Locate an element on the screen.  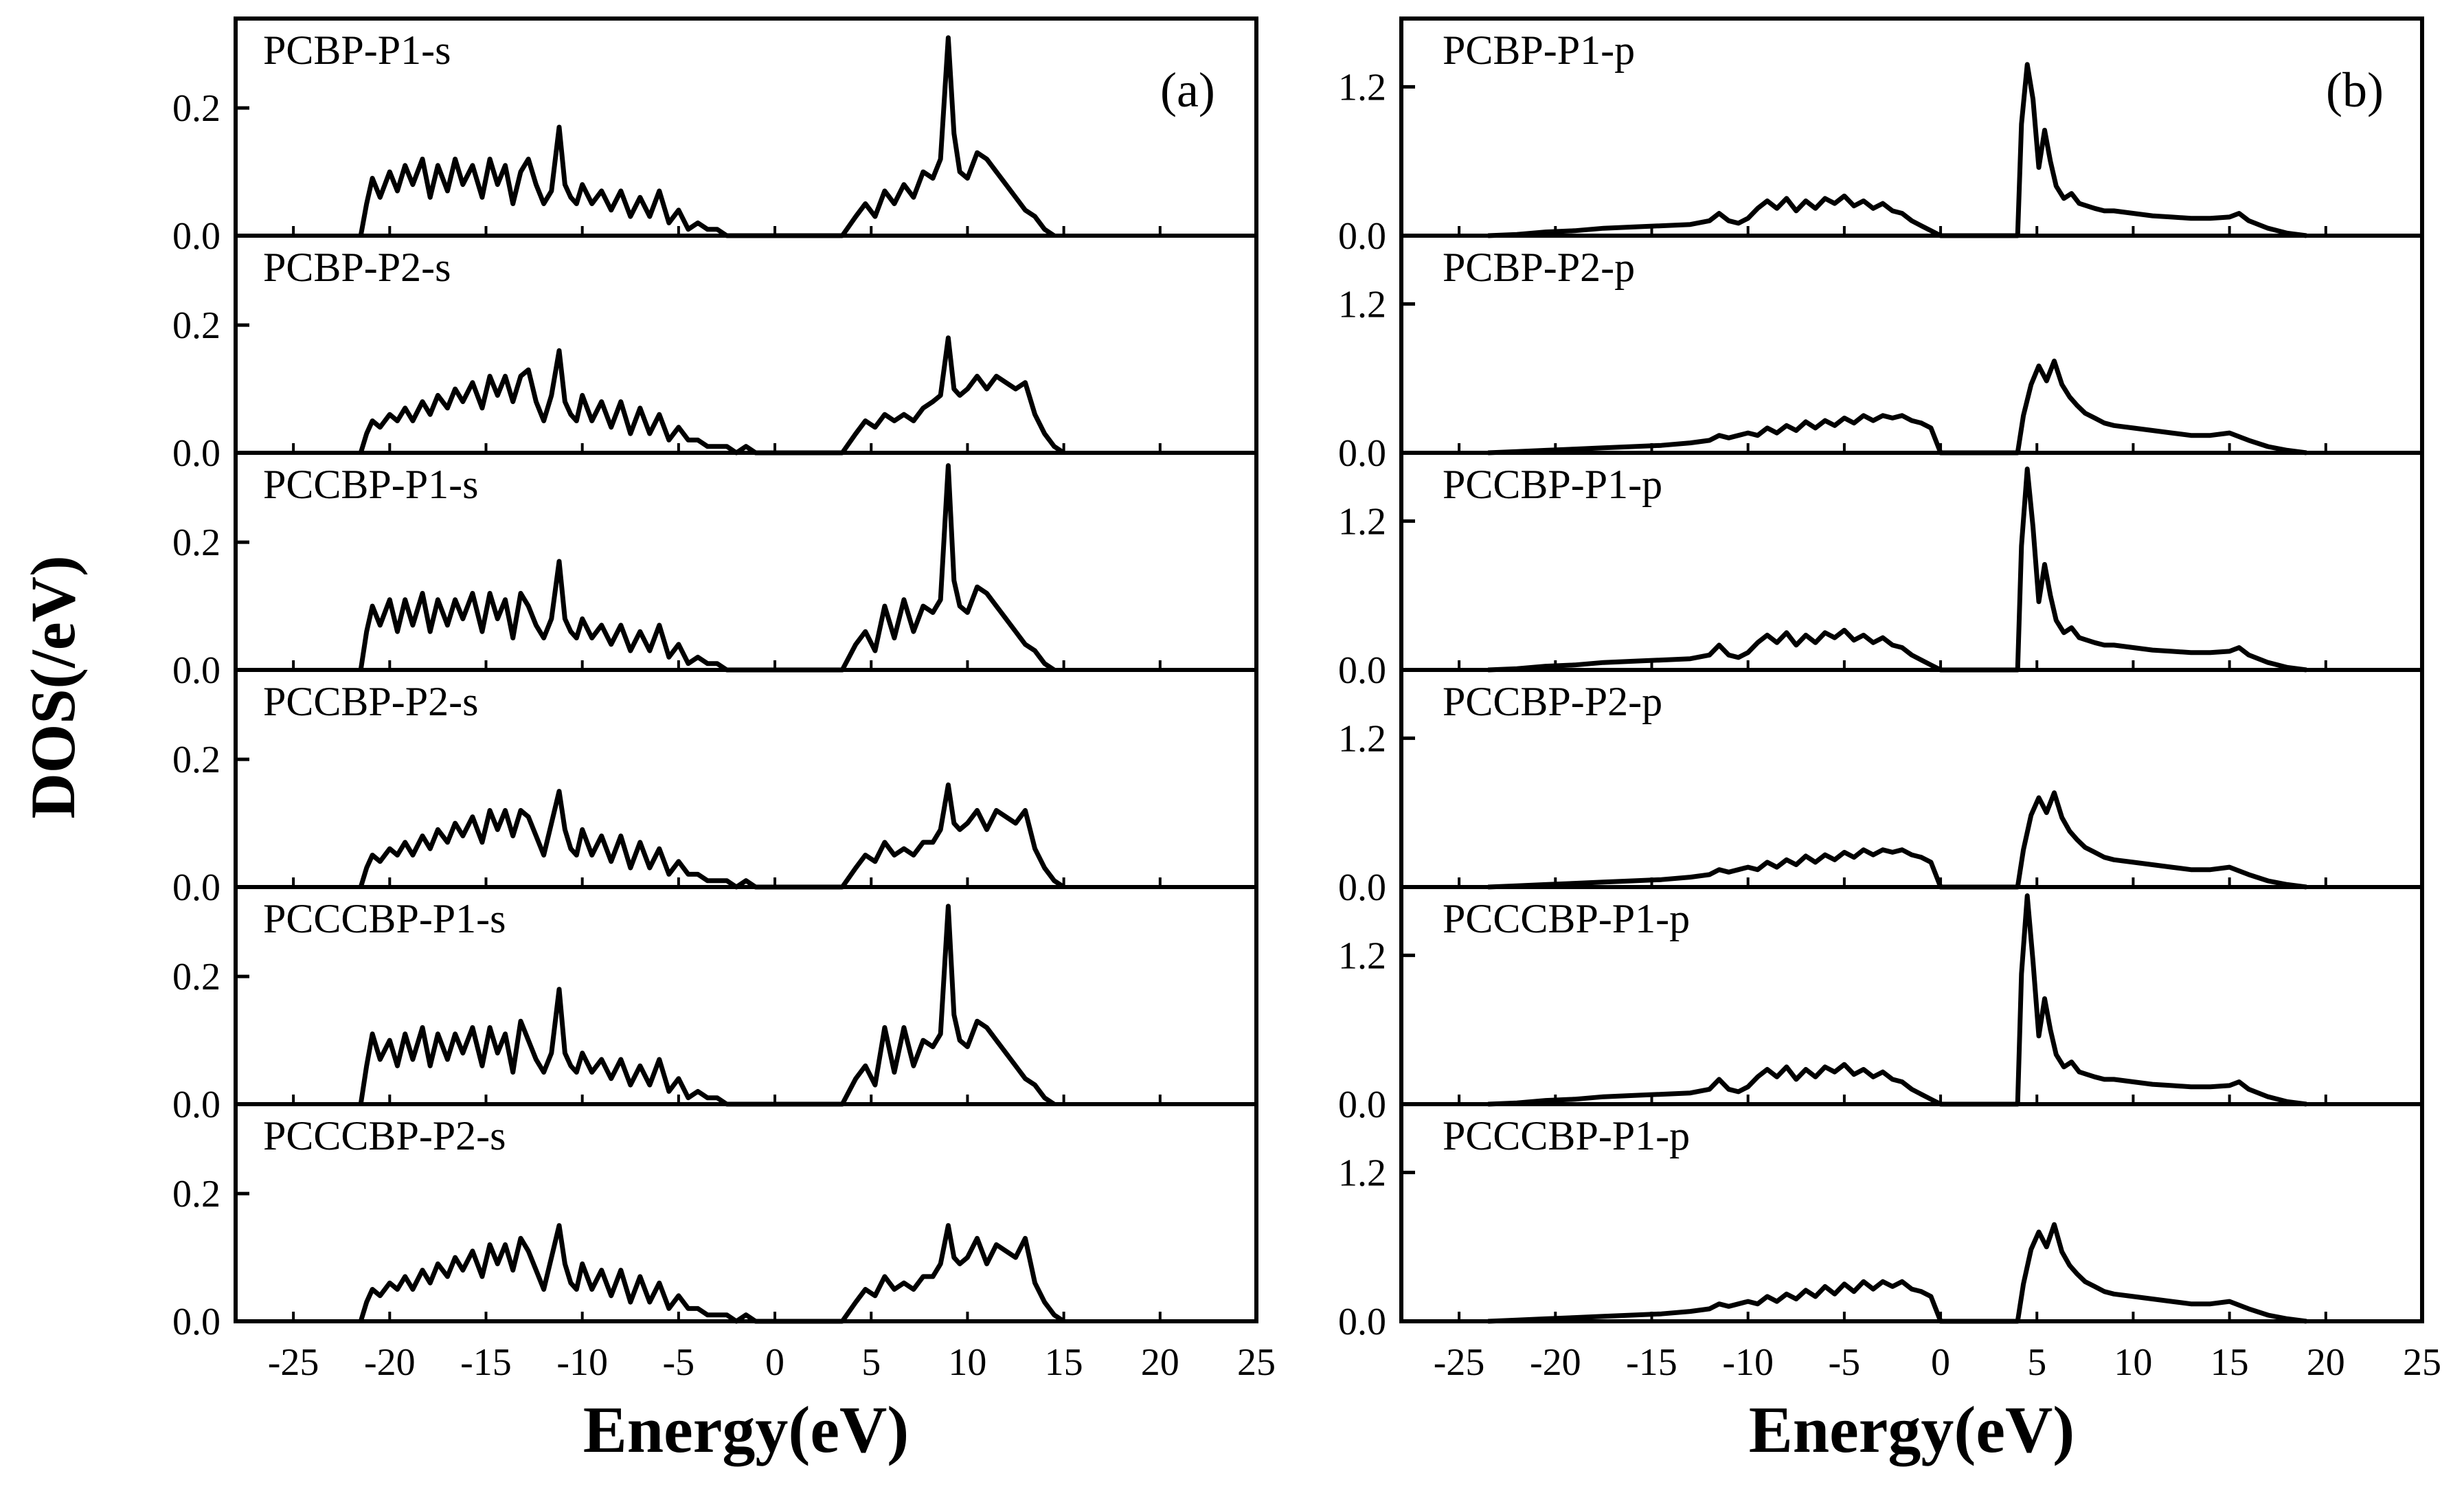
panel-label: (a) is located at coordinates (1187, 90).